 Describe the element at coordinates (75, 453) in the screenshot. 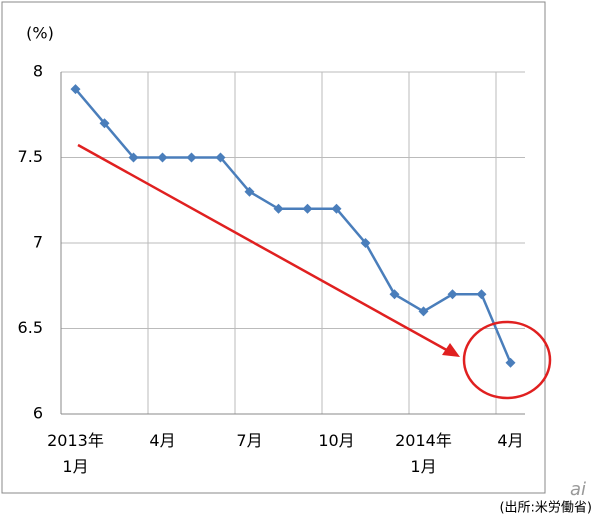

I see `x-tick-label: 2013年 1月` at that location.